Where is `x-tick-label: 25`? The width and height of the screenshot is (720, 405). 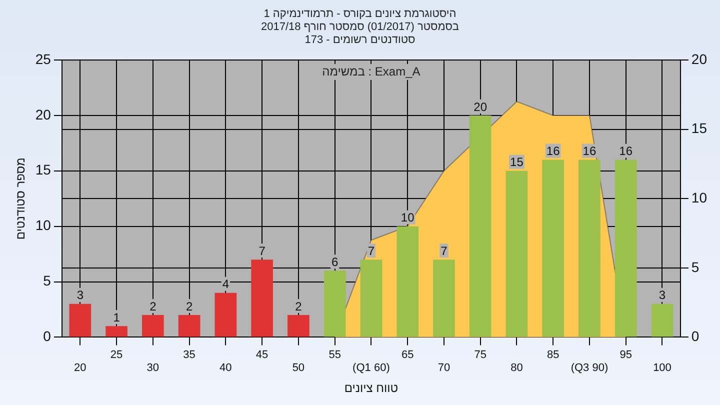 x-tick-label: 25 is located at coordinates (116, 354).